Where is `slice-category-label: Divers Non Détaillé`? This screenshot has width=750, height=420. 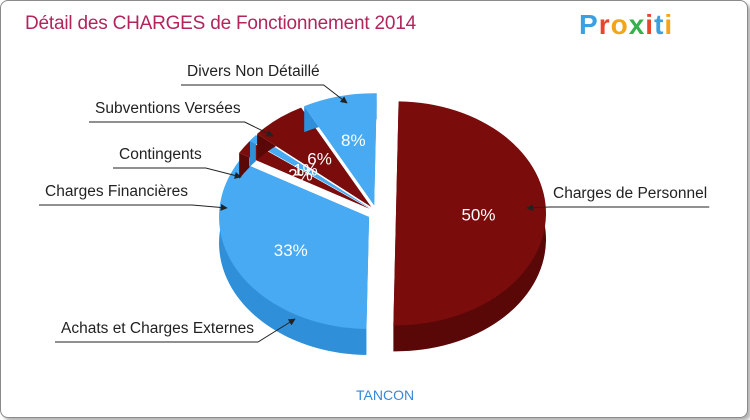 slice-category-label: Divers Non Détaillé is located at coordinates (253, 71).